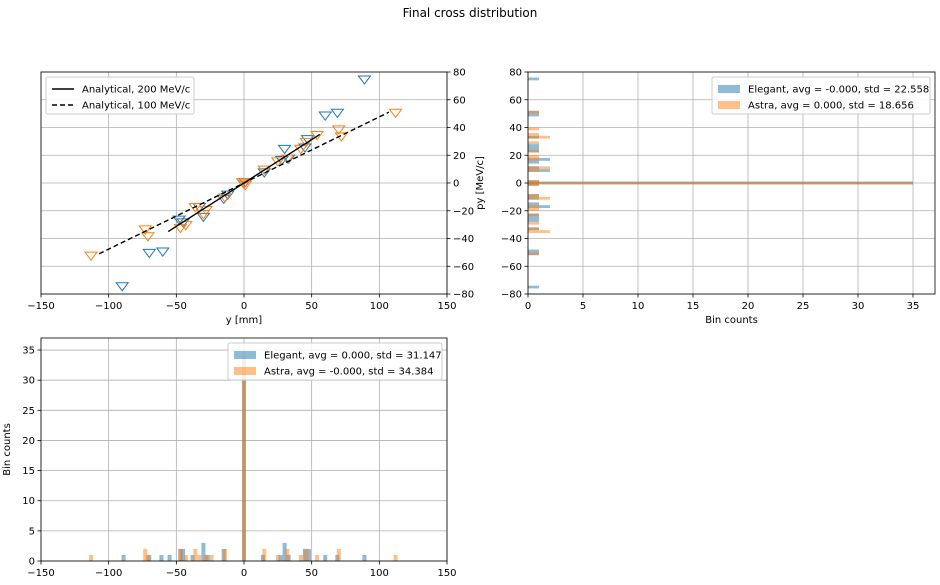  I want to click on x-tick-label: −150, so click(40, 573).